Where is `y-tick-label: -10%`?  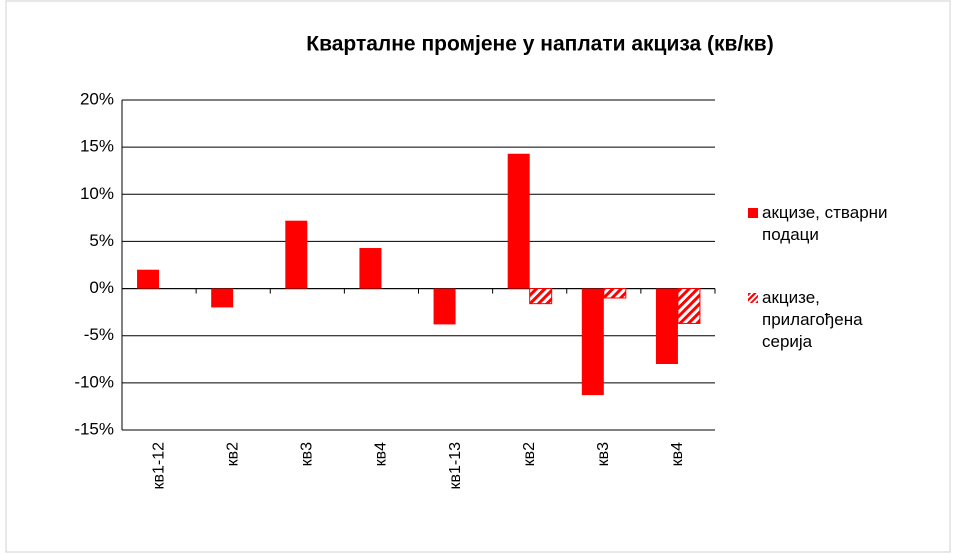 y-tick-label: -10% is located at coordinates (94, 381).